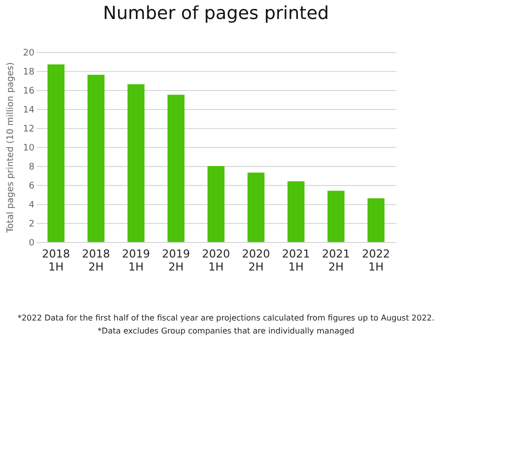 The image size is (530, 458). I want to click on x-tick-label: 2022 1H, so click(376, 261).